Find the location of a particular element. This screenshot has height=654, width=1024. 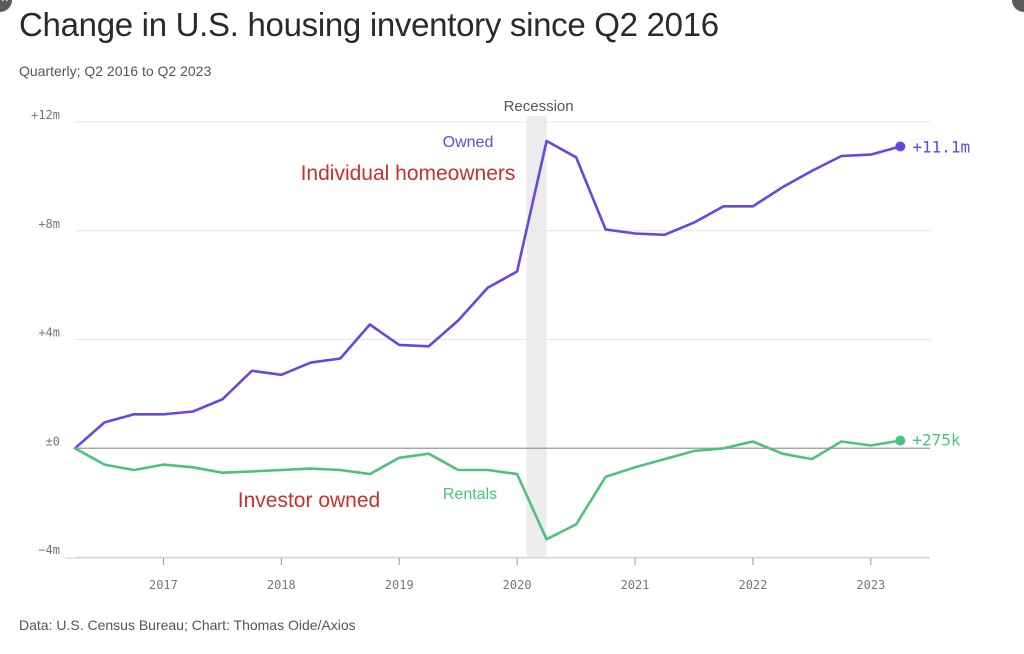

rentals-line is located at coordinates (487, 490).